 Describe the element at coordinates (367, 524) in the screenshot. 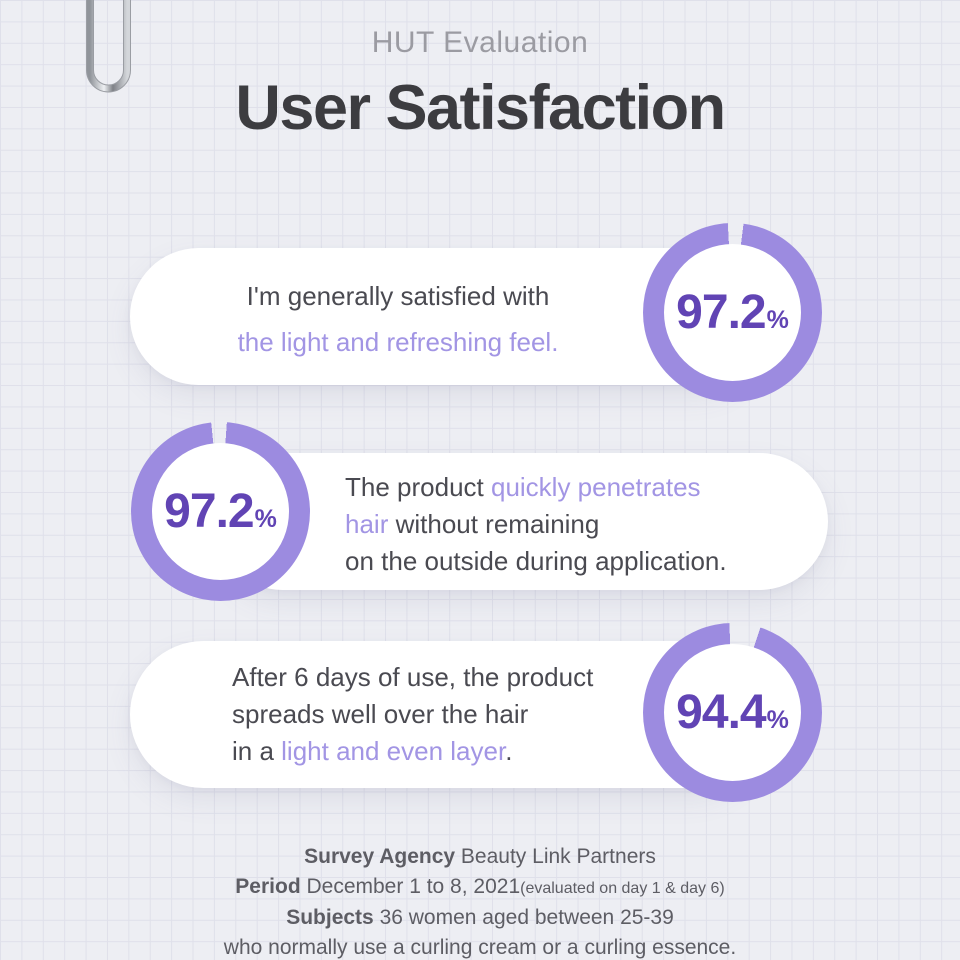

I see `highlight-text: hair` at that location.